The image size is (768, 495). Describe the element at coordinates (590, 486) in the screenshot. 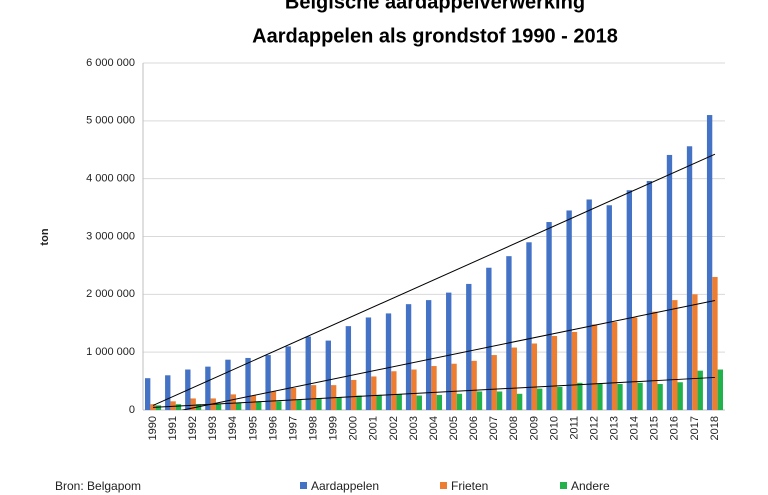

I see `legend-label: Andere` at that location.